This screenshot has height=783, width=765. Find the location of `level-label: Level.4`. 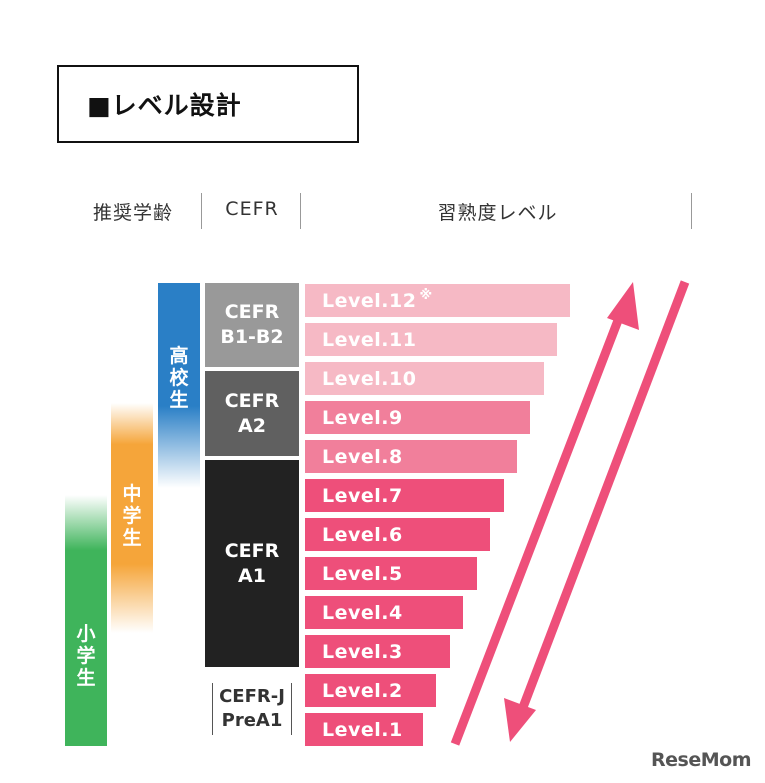

level-label: Level.4 is located at coordinates (362, 612).